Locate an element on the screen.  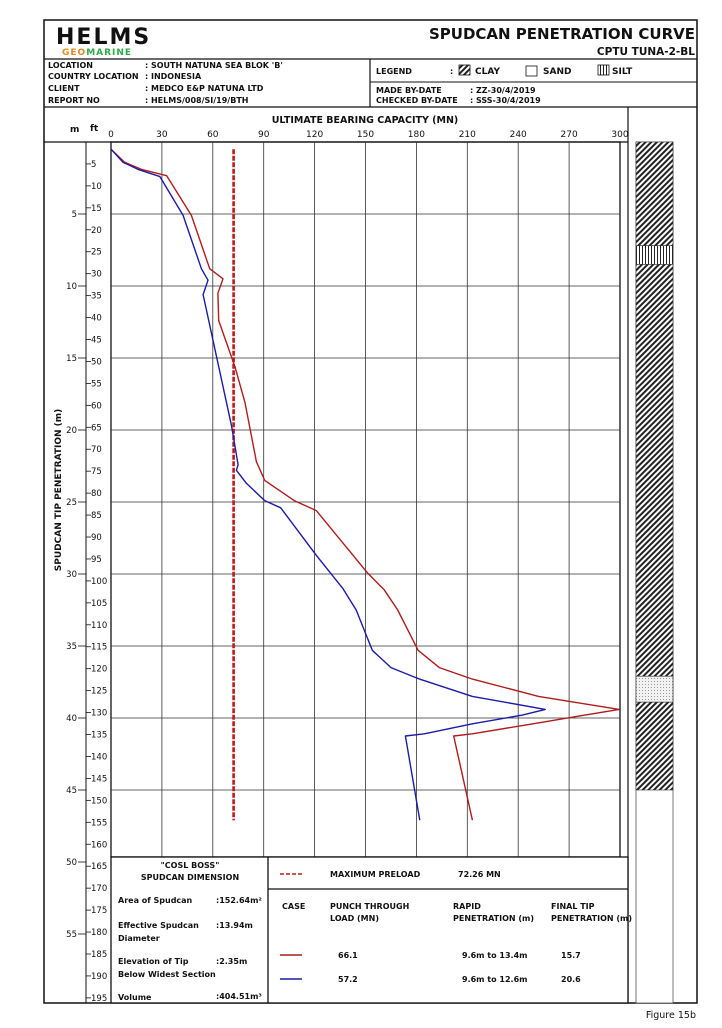
x-tick-label: 300 is located at coordinates (619, 135).